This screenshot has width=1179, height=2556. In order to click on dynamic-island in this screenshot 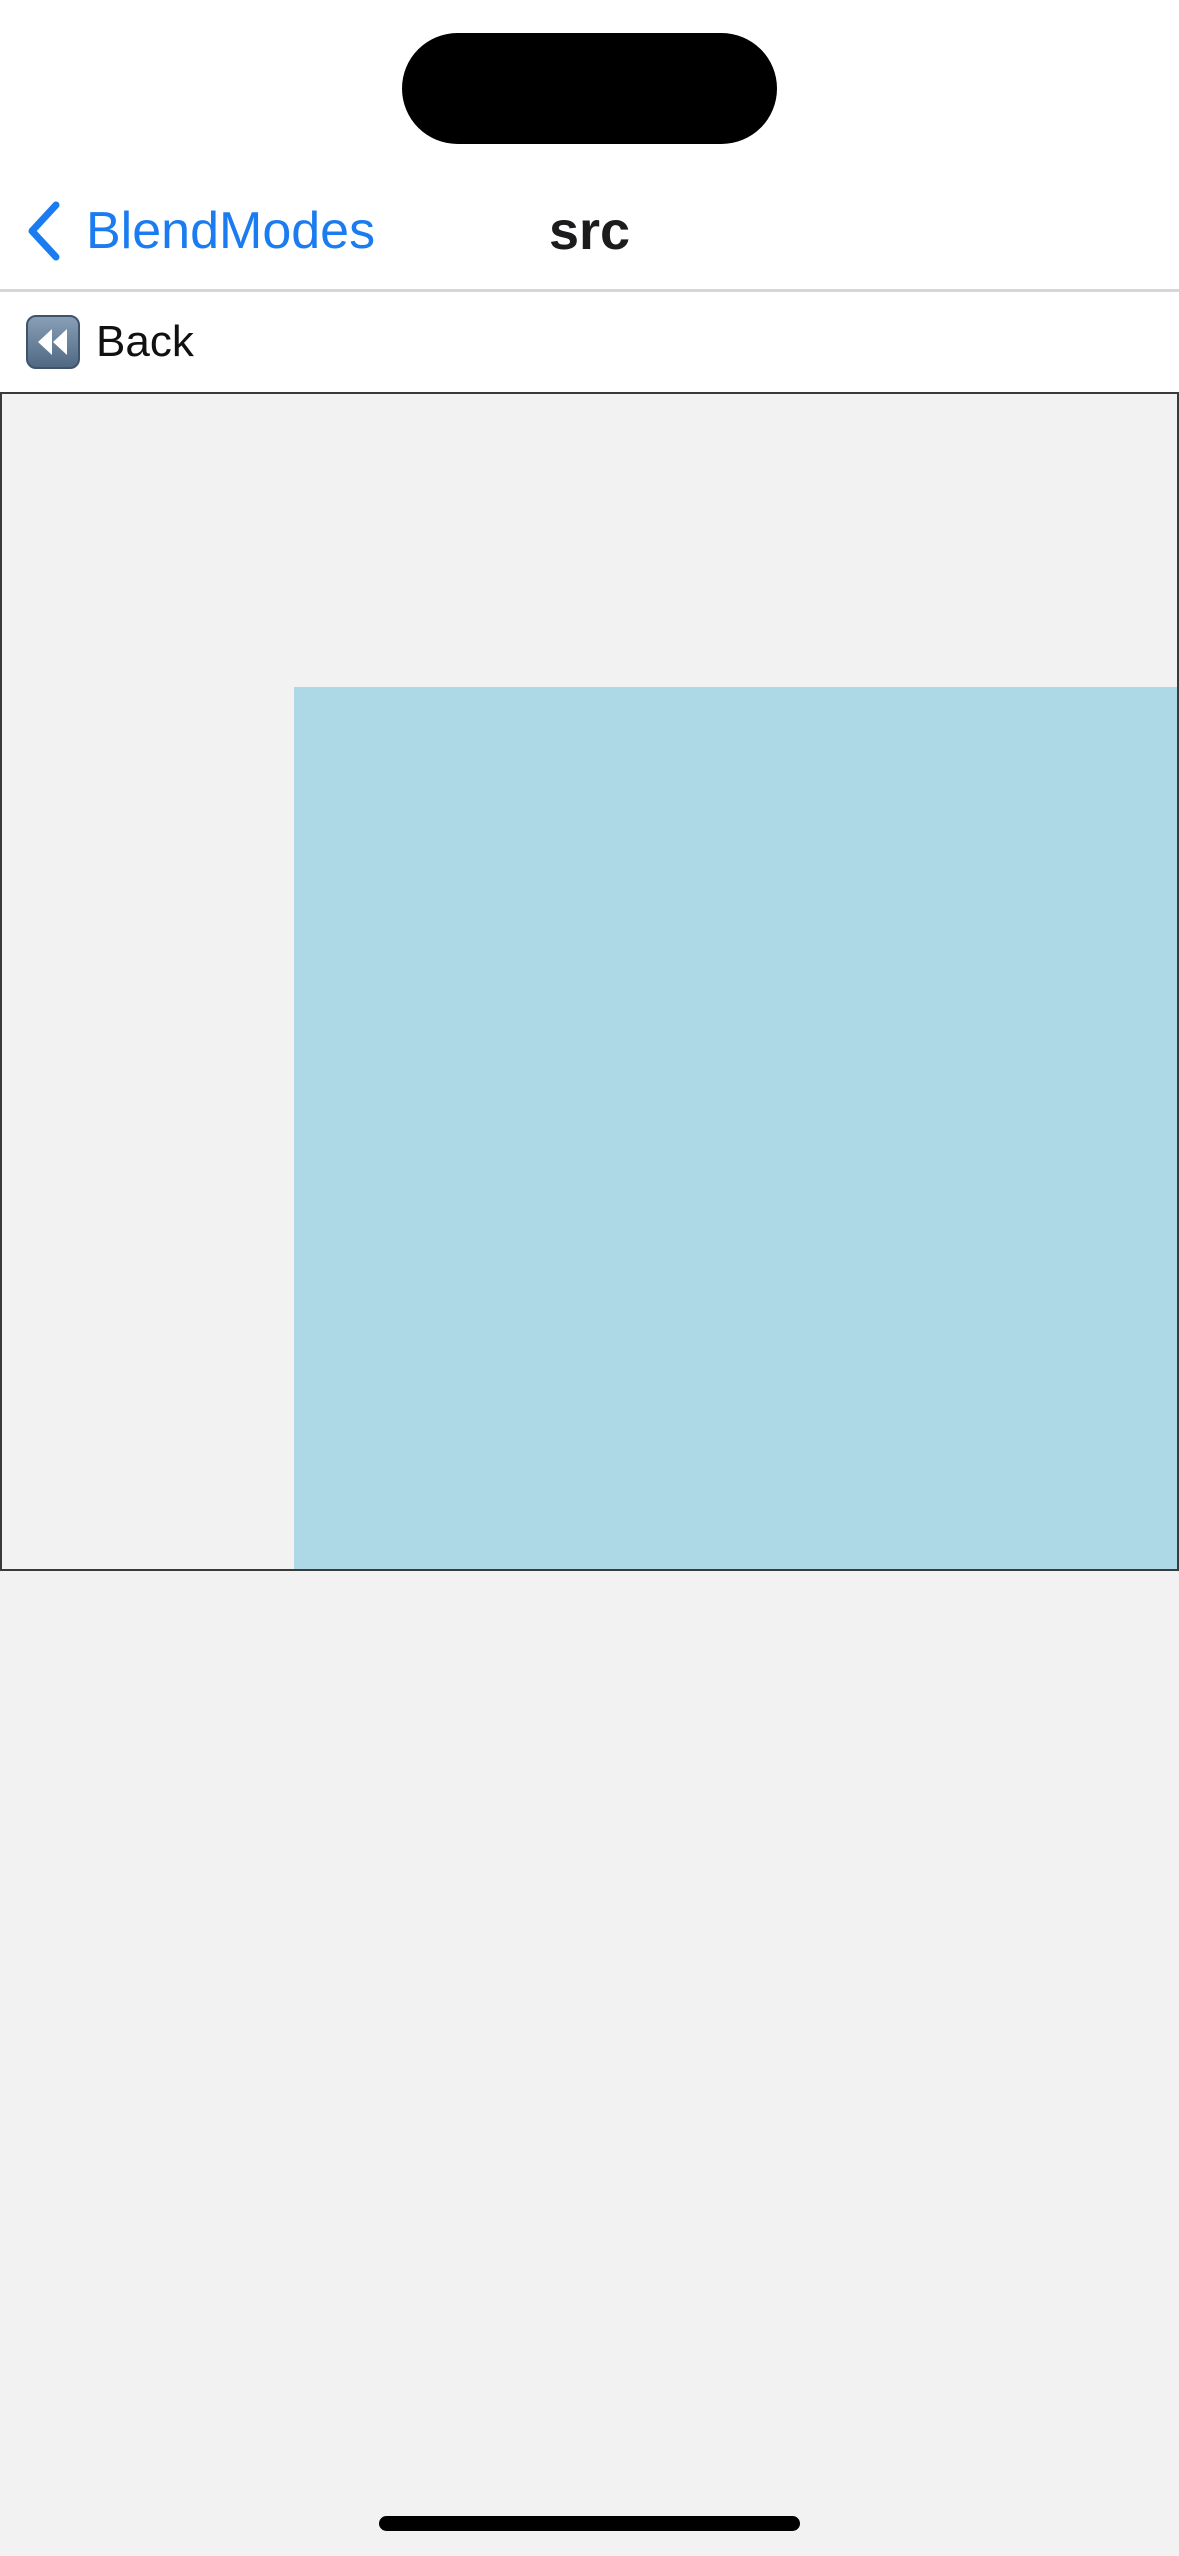, I will do `click(589, 88)`.